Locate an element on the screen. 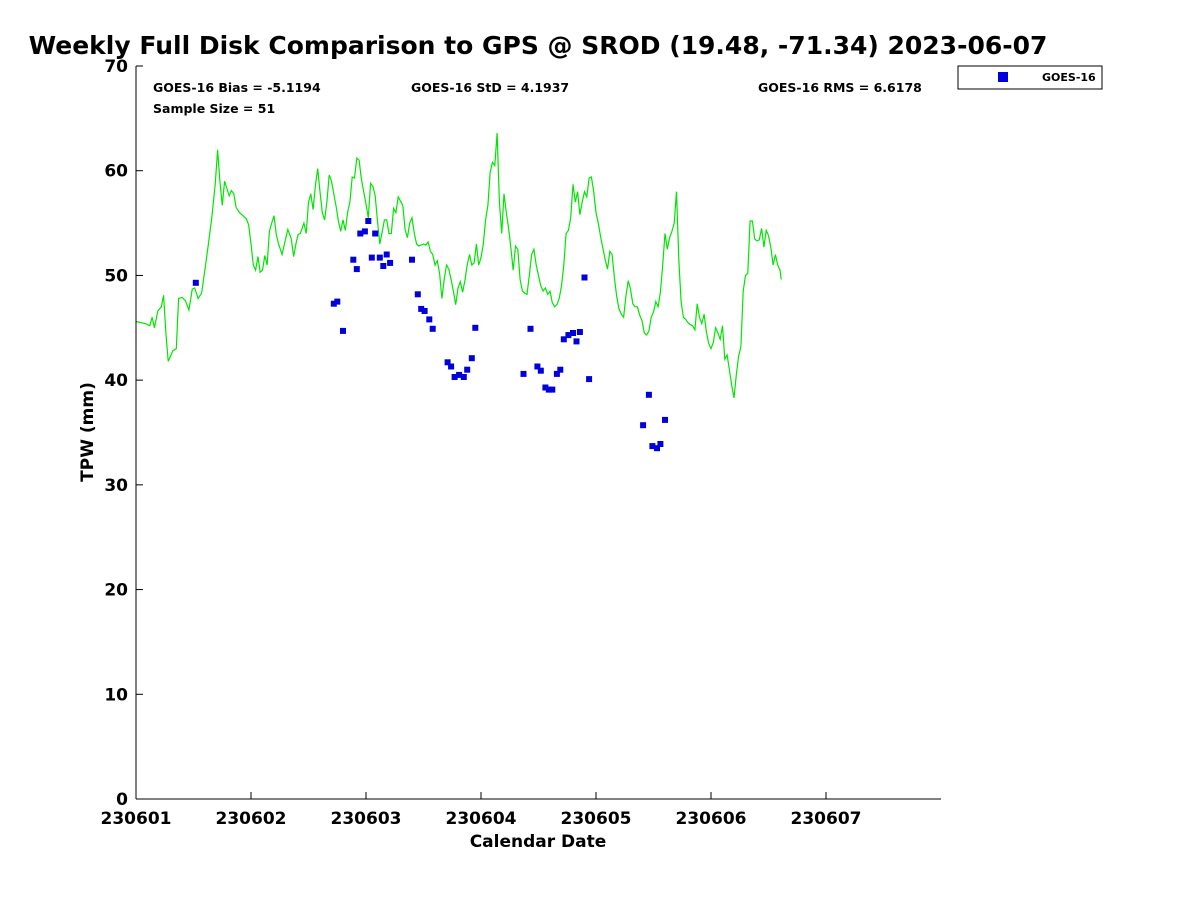  rms-stat: GOES-16 RMS = 6.6178 is located at coordinates (840, 87).